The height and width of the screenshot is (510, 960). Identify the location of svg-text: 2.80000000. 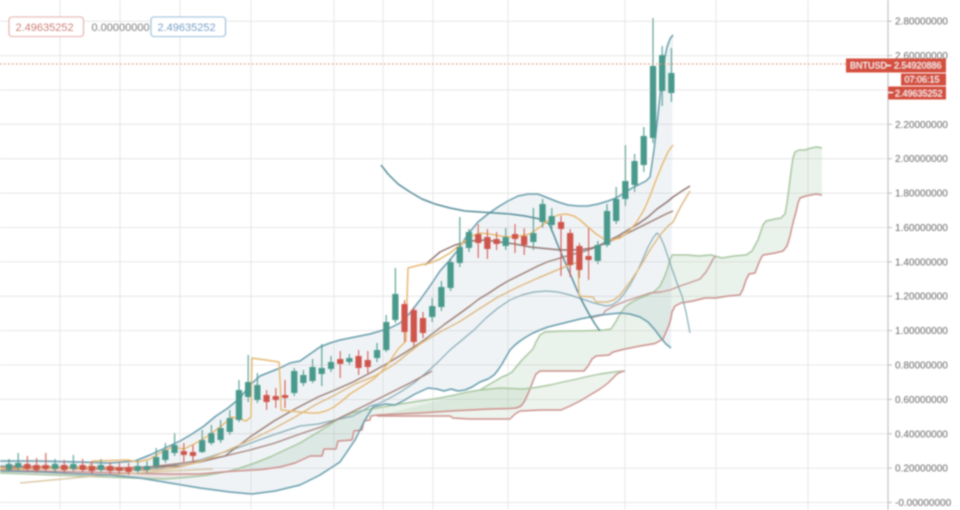
(921, 22).